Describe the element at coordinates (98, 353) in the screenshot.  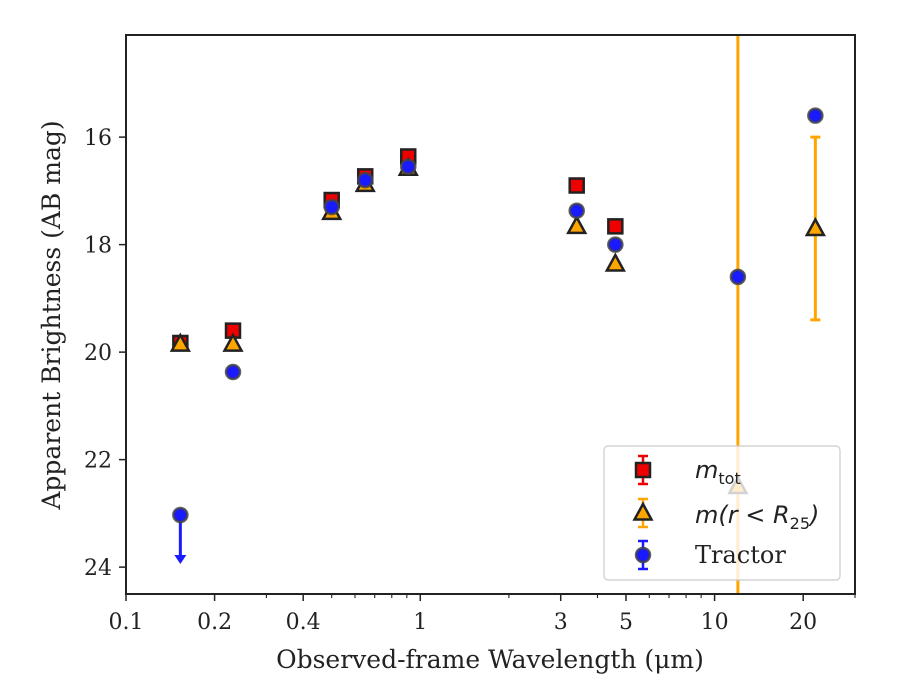
I see `y-tick-label: 20` at that location.